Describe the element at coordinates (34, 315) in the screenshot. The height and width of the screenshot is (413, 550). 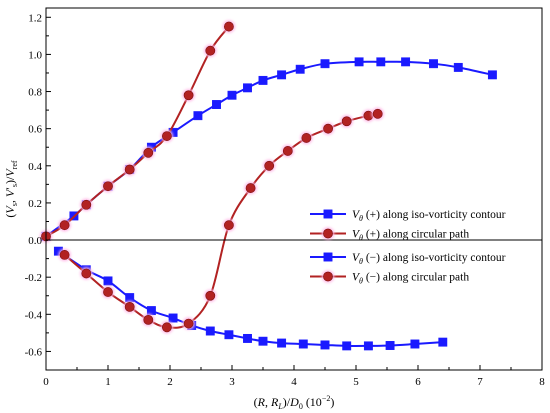
I see `y-tick-label: -0.4` at that location.